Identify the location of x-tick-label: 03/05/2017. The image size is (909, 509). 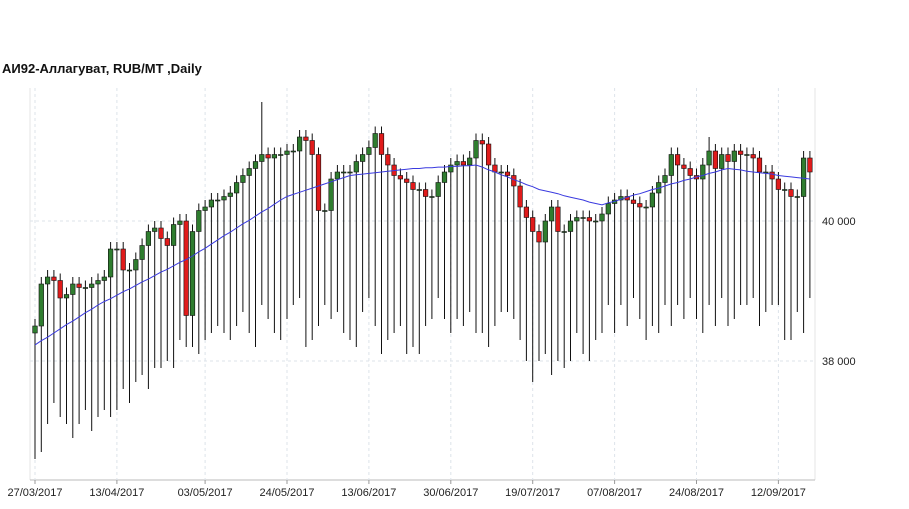
(205, 493).